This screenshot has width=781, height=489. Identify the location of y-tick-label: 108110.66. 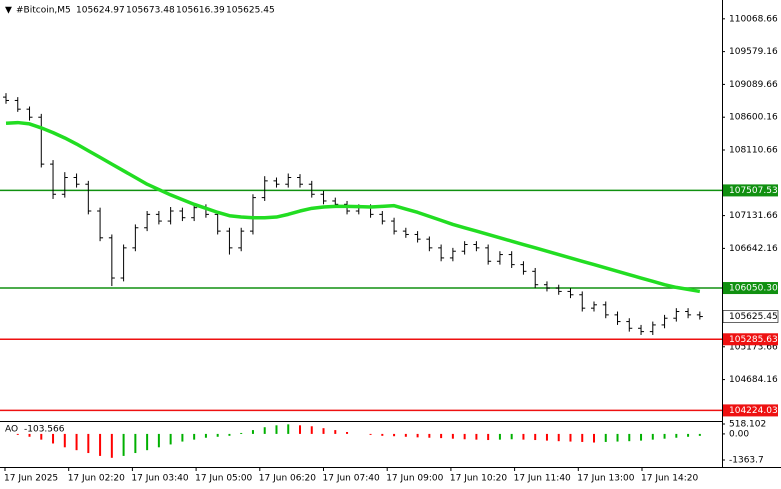
(753, 150).